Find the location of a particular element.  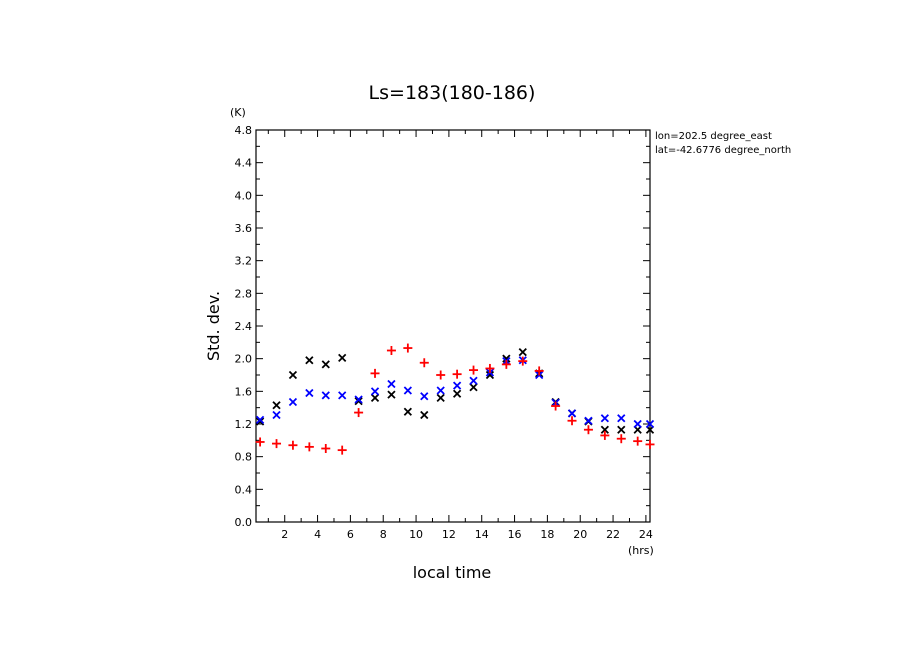

y-tick-label: 4.0 is located at coordinates (244, 195).